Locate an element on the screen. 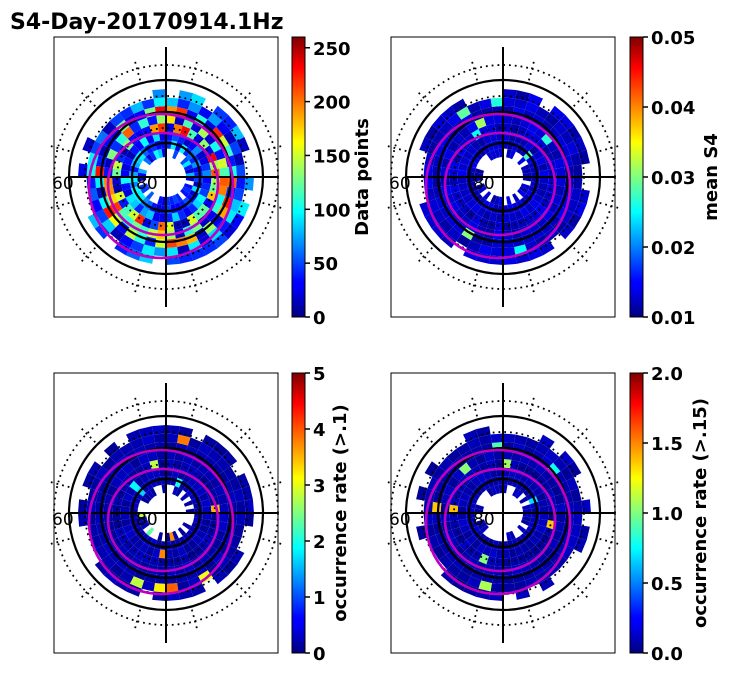  oval-inner is located at coordinates (500, 520).